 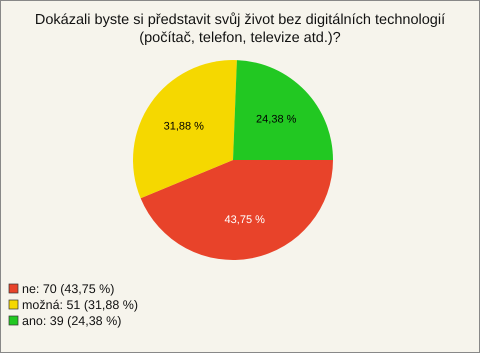 What do you see at coordinates (68, 289) in the screenshot?
I see `legend-label: ne: 70 (43,75 %)` at bounding box center [68, 289].